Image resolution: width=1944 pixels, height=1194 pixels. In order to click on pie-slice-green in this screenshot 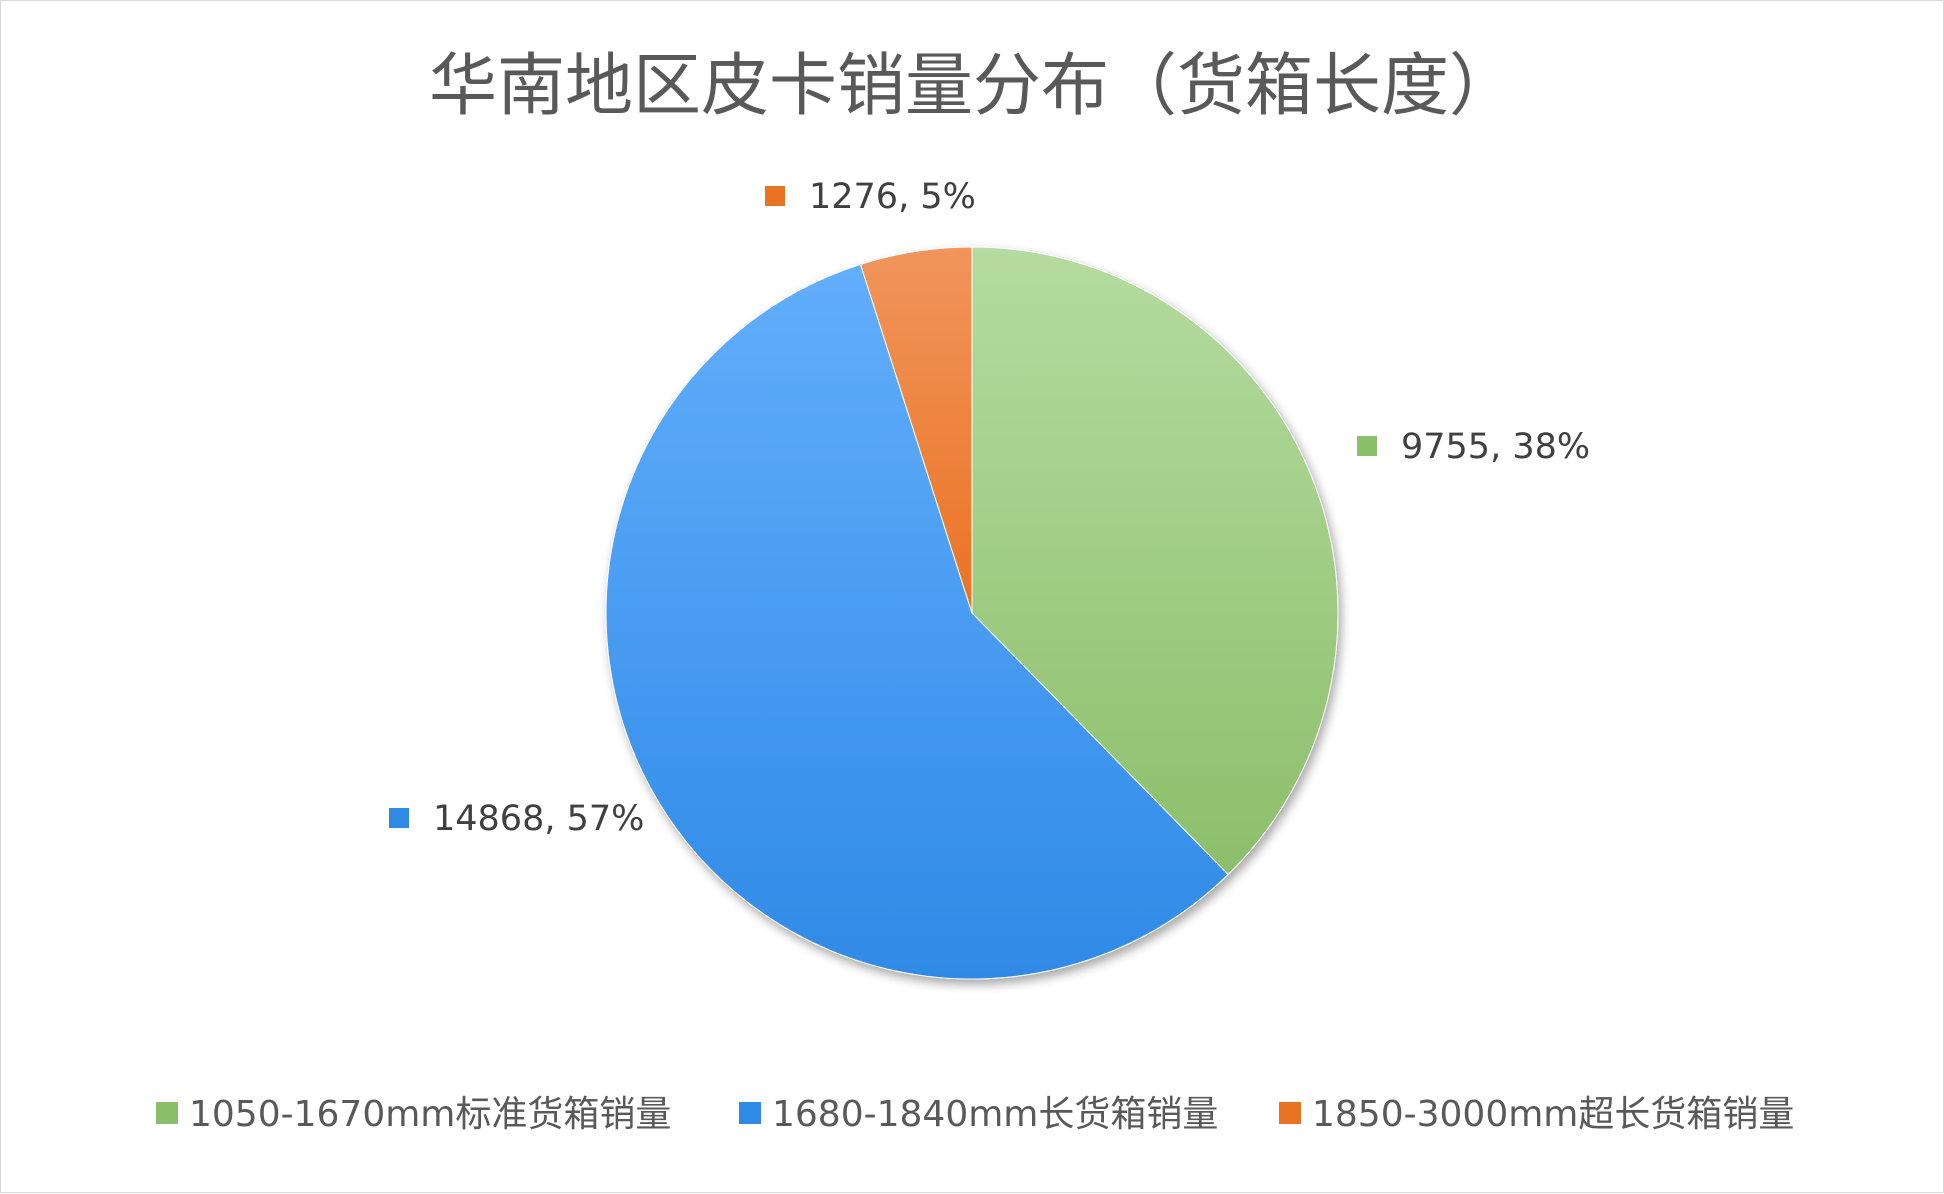, I will do `click(1155, 561)`.